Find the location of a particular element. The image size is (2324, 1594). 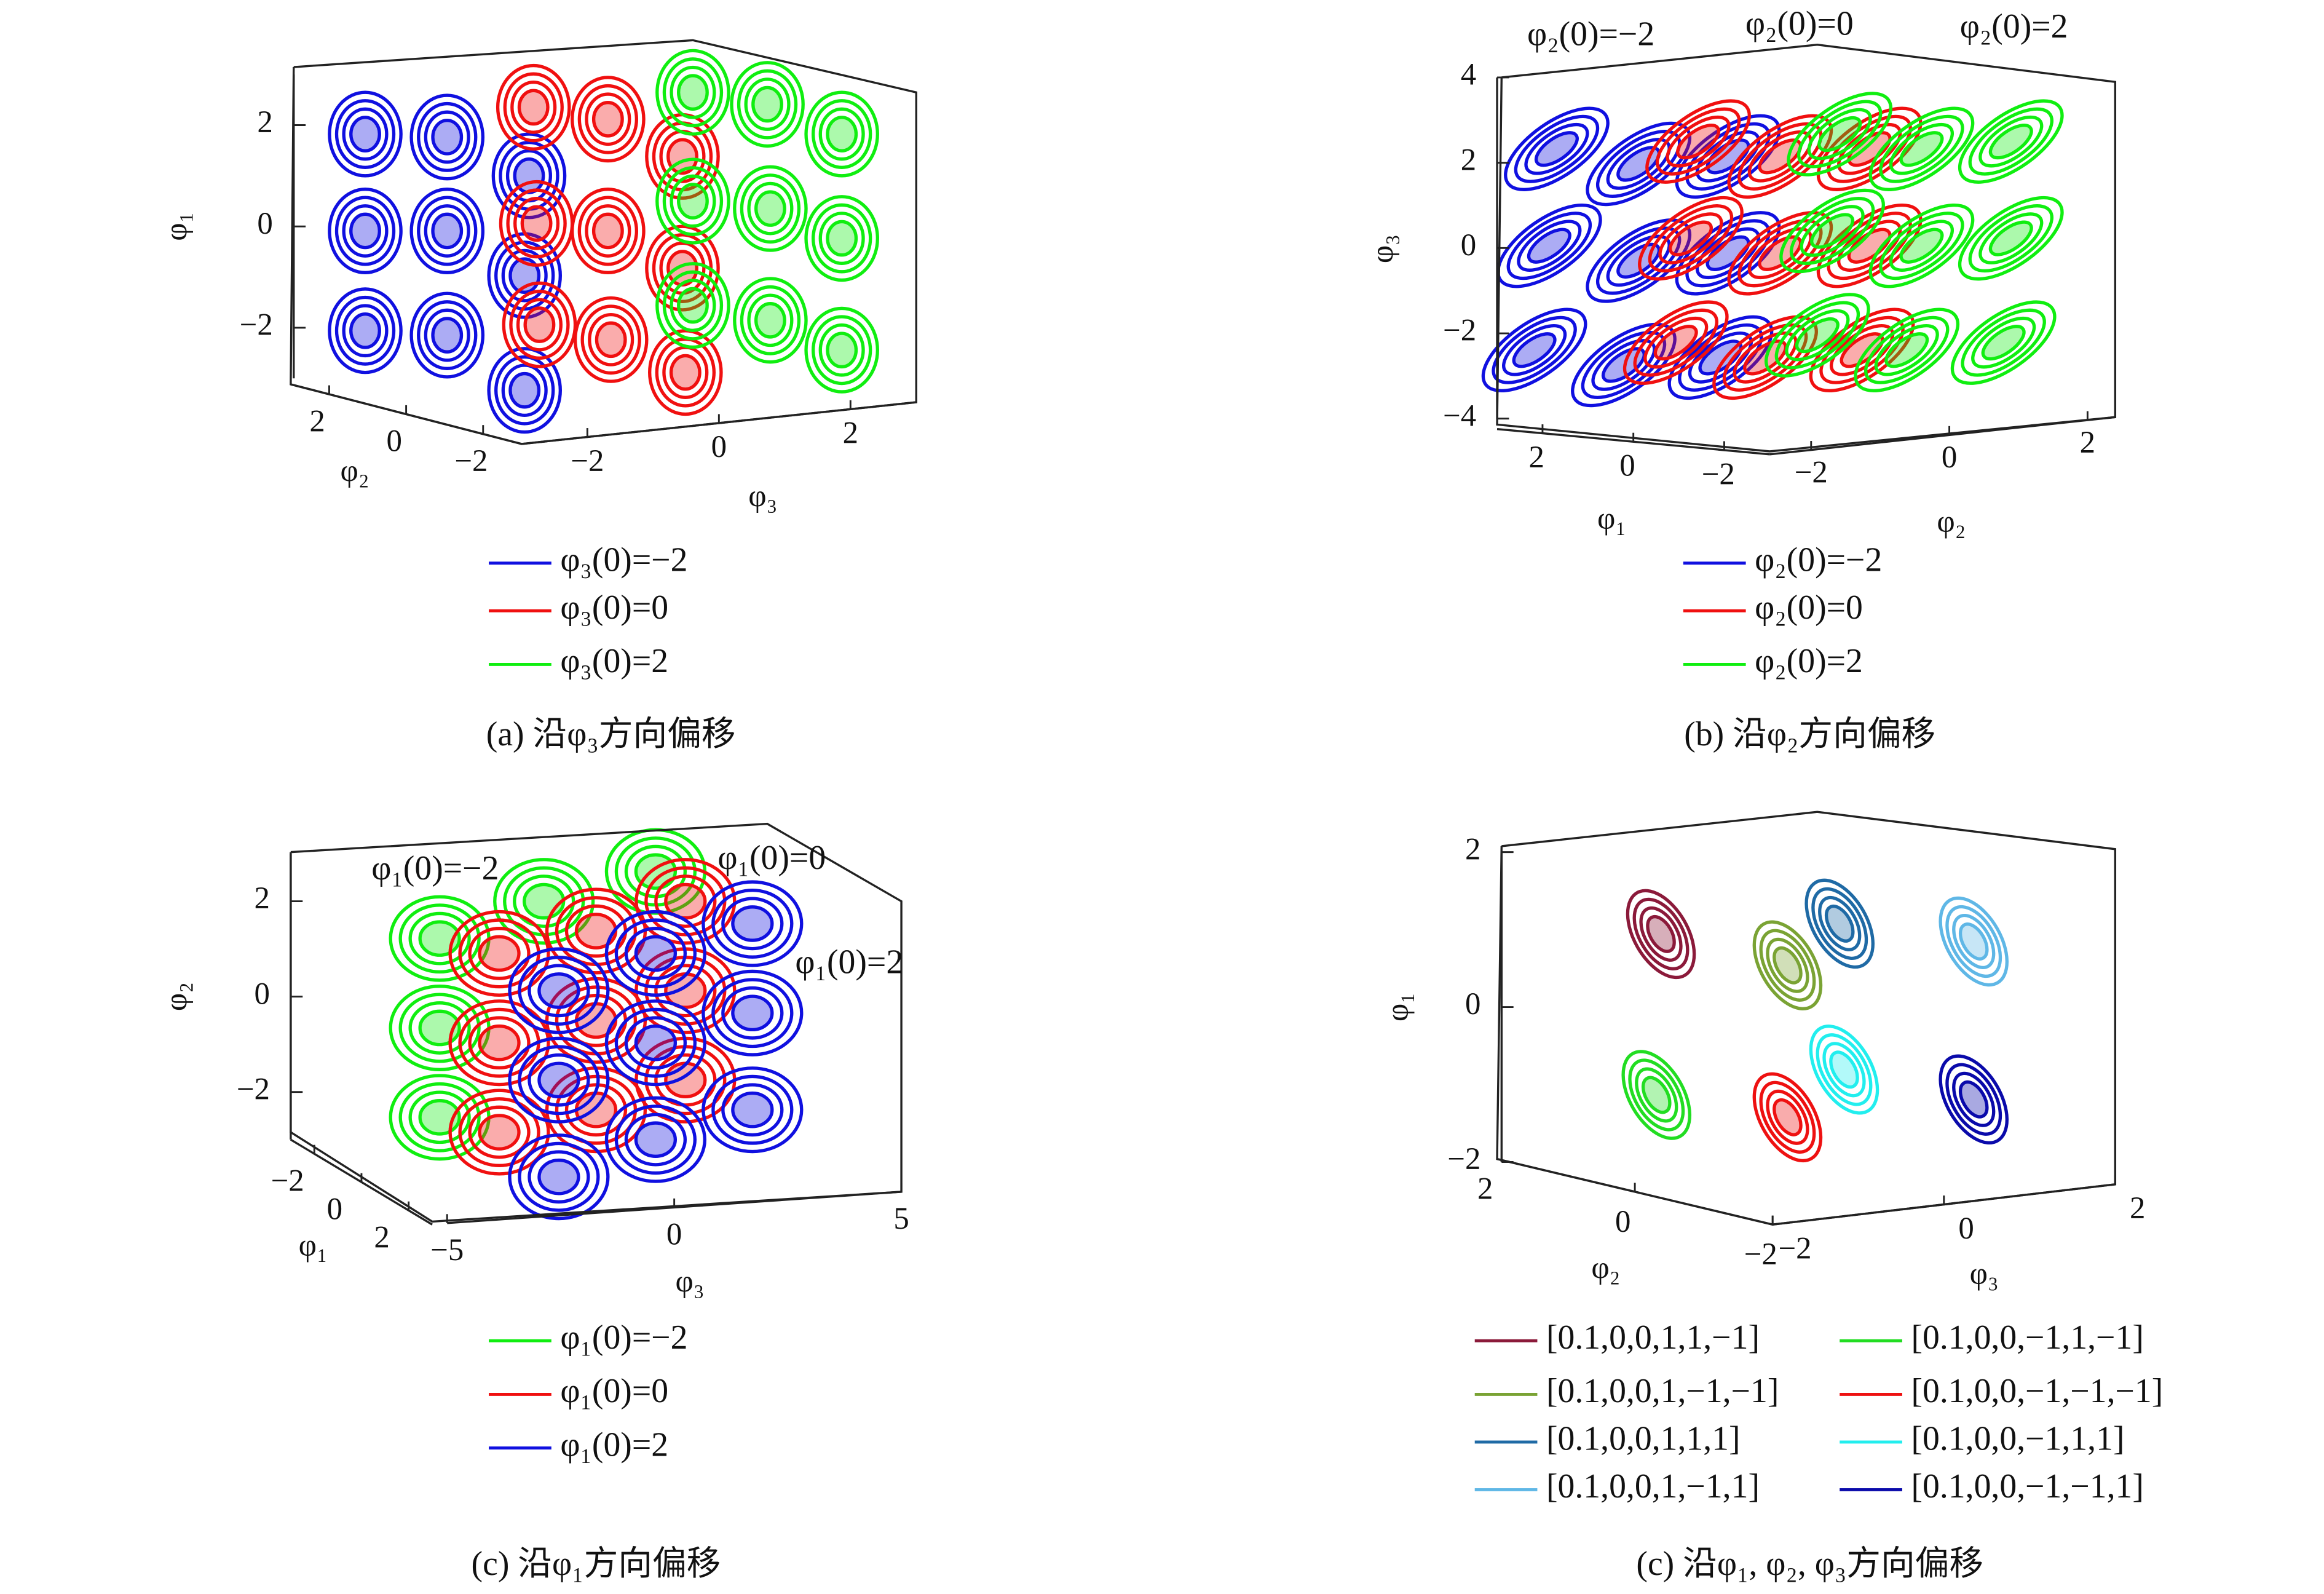

annotation: φ₁(0)=2 is located at coordinates (849, 962).